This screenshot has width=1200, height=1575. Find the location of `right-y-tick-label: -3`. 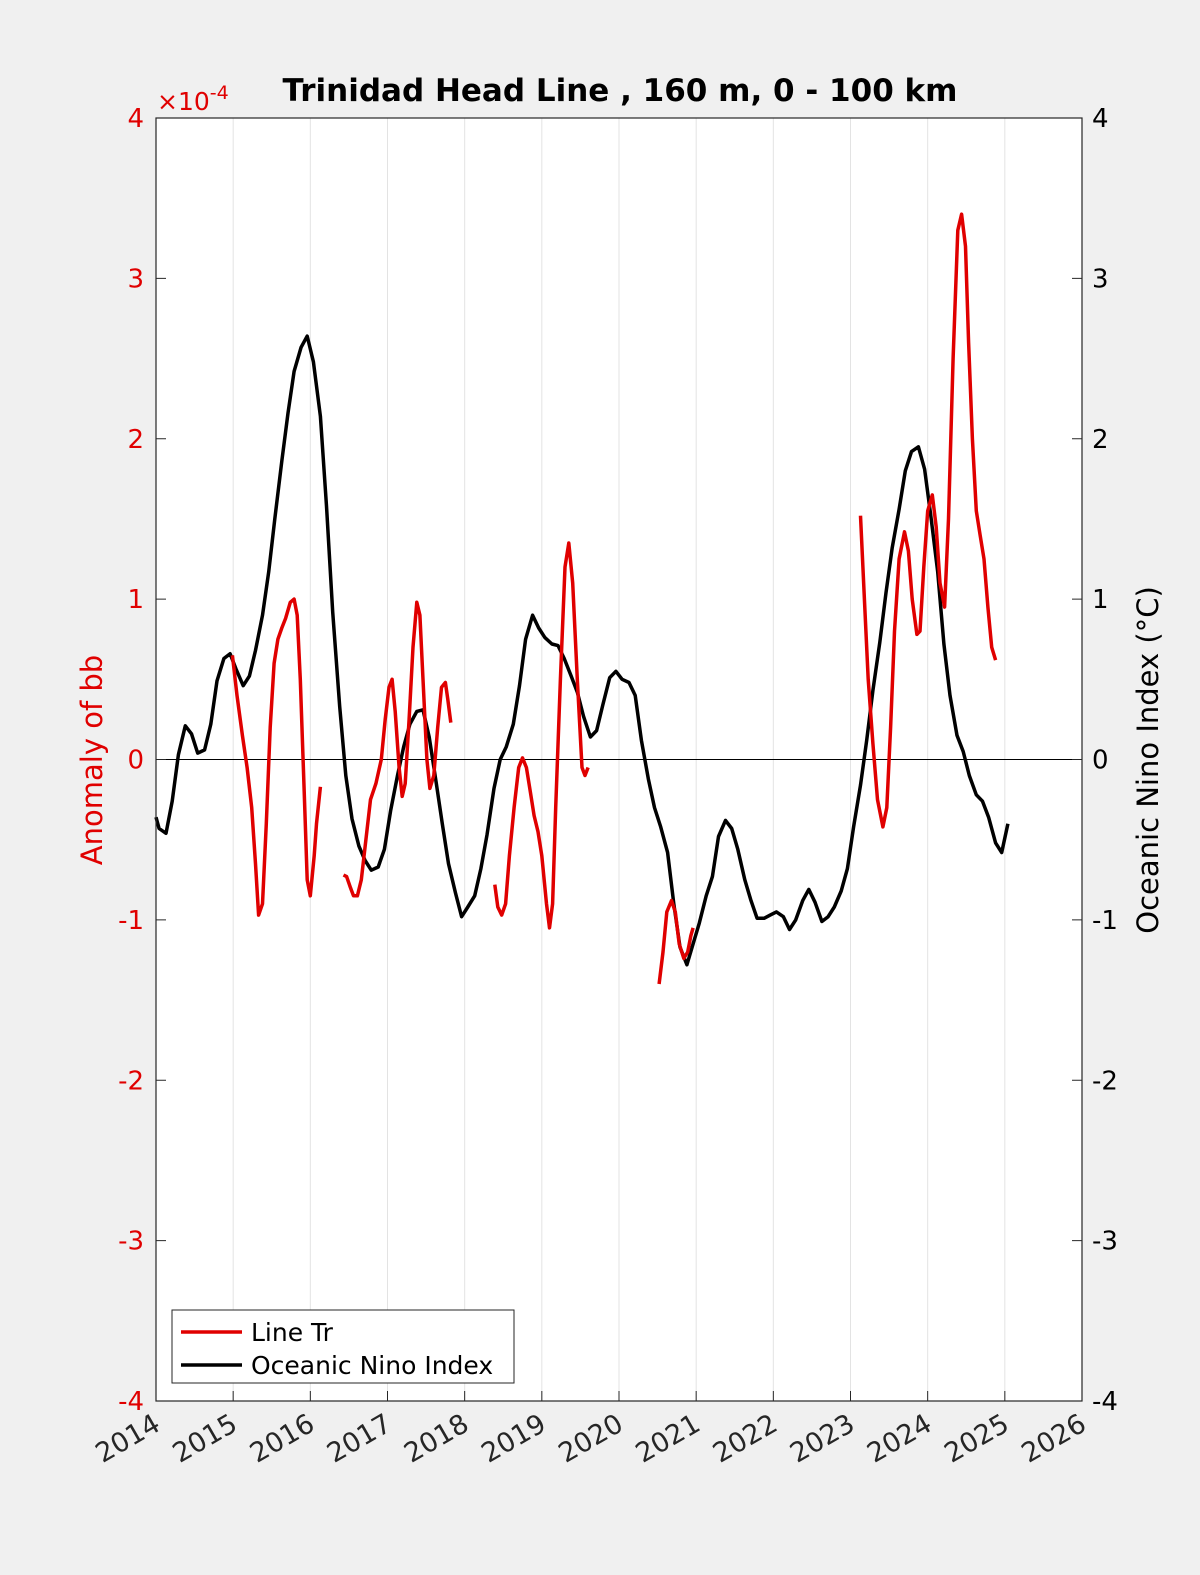

right-y-tick-label: -3 is located at coordinates (1105, 1242).